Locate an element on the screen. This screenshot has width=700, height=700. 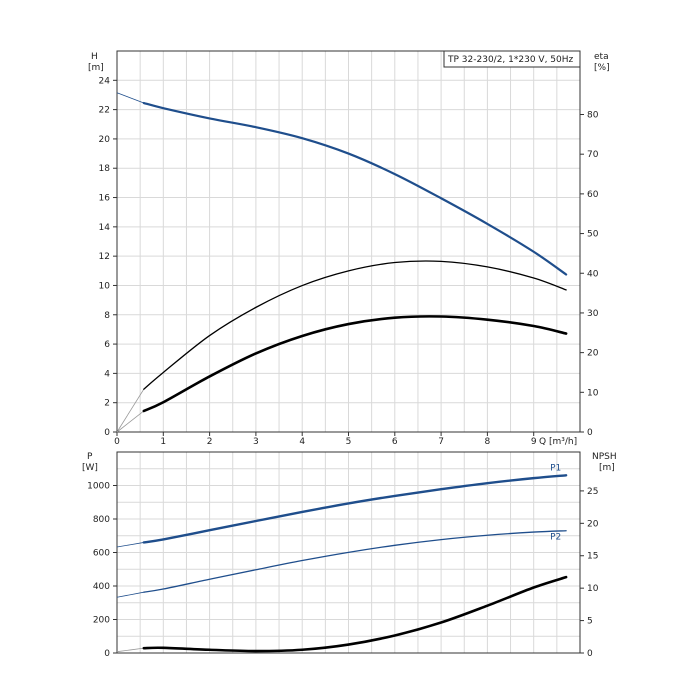
x-axis-label: Q [m³/h] is located at coordinates (558, 442).